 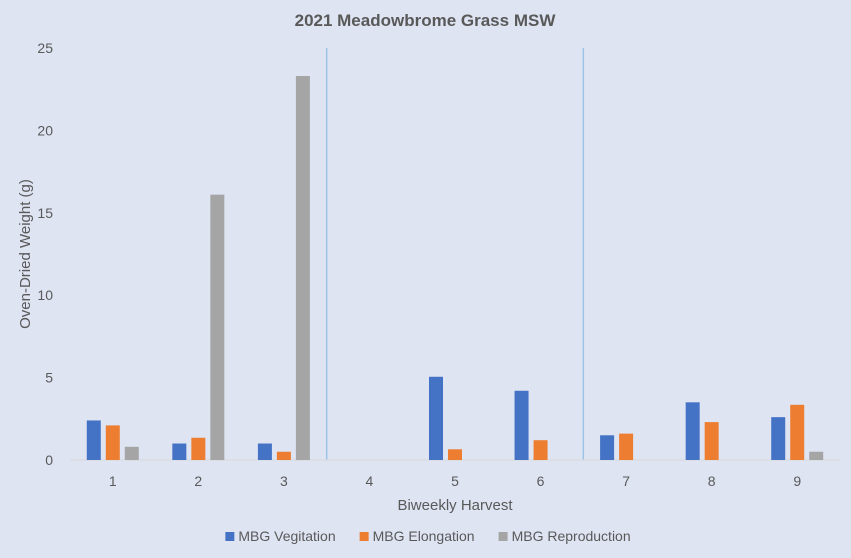 What do you see at coordinates (198, 481) in the screenshot?
I see `x-tick-label: 2` at bounding box center [198, 481].